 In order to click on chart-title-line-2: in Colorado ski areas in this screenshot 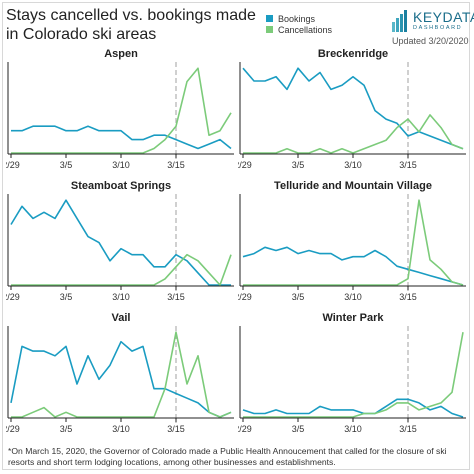, I will do `click(81, 34)`.